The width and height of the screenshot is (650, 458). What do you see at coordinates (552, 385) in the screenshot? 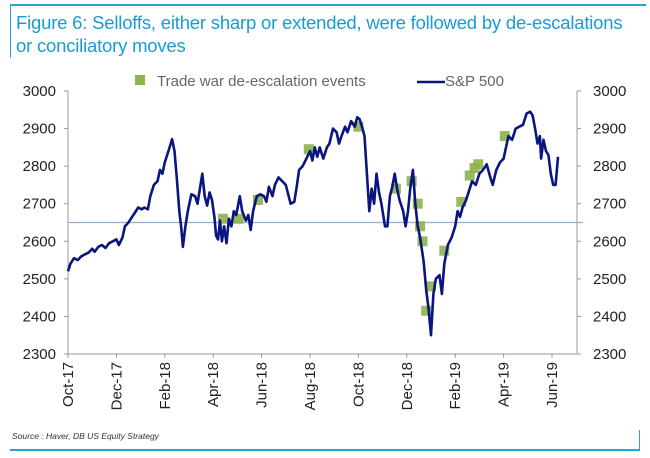
I see `x-tick-label: Jun-19` at bounding box center [552, 385].